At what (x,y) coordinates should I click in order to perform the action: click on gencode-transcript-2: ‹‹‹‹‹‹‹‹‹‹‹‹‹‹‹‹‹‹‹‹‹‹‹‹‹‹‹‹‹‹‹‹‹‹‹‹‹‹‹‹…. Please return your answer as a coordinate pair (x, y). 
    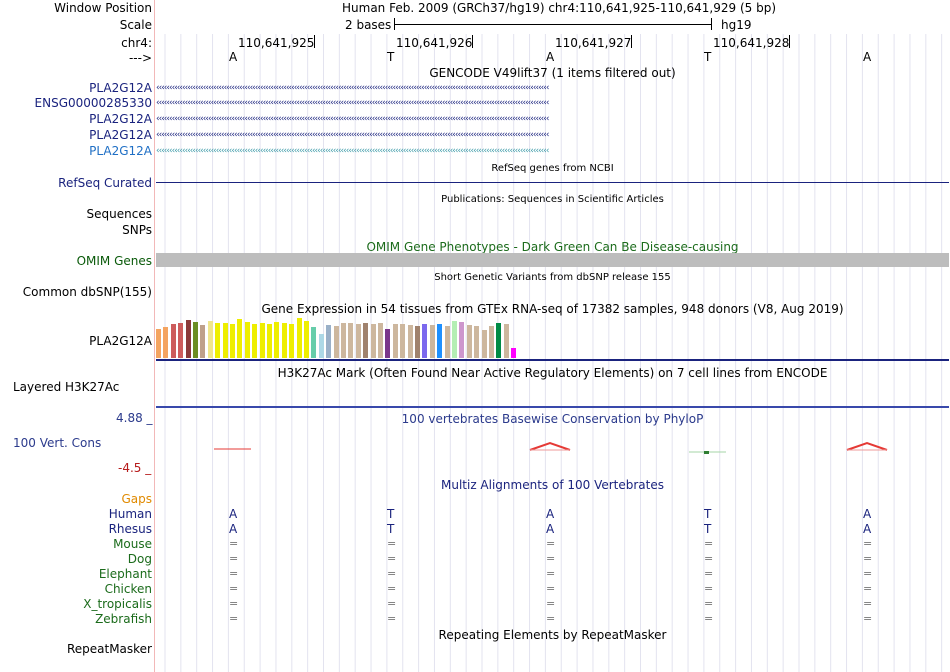
    Looking at the image, I should click on (352, 103).